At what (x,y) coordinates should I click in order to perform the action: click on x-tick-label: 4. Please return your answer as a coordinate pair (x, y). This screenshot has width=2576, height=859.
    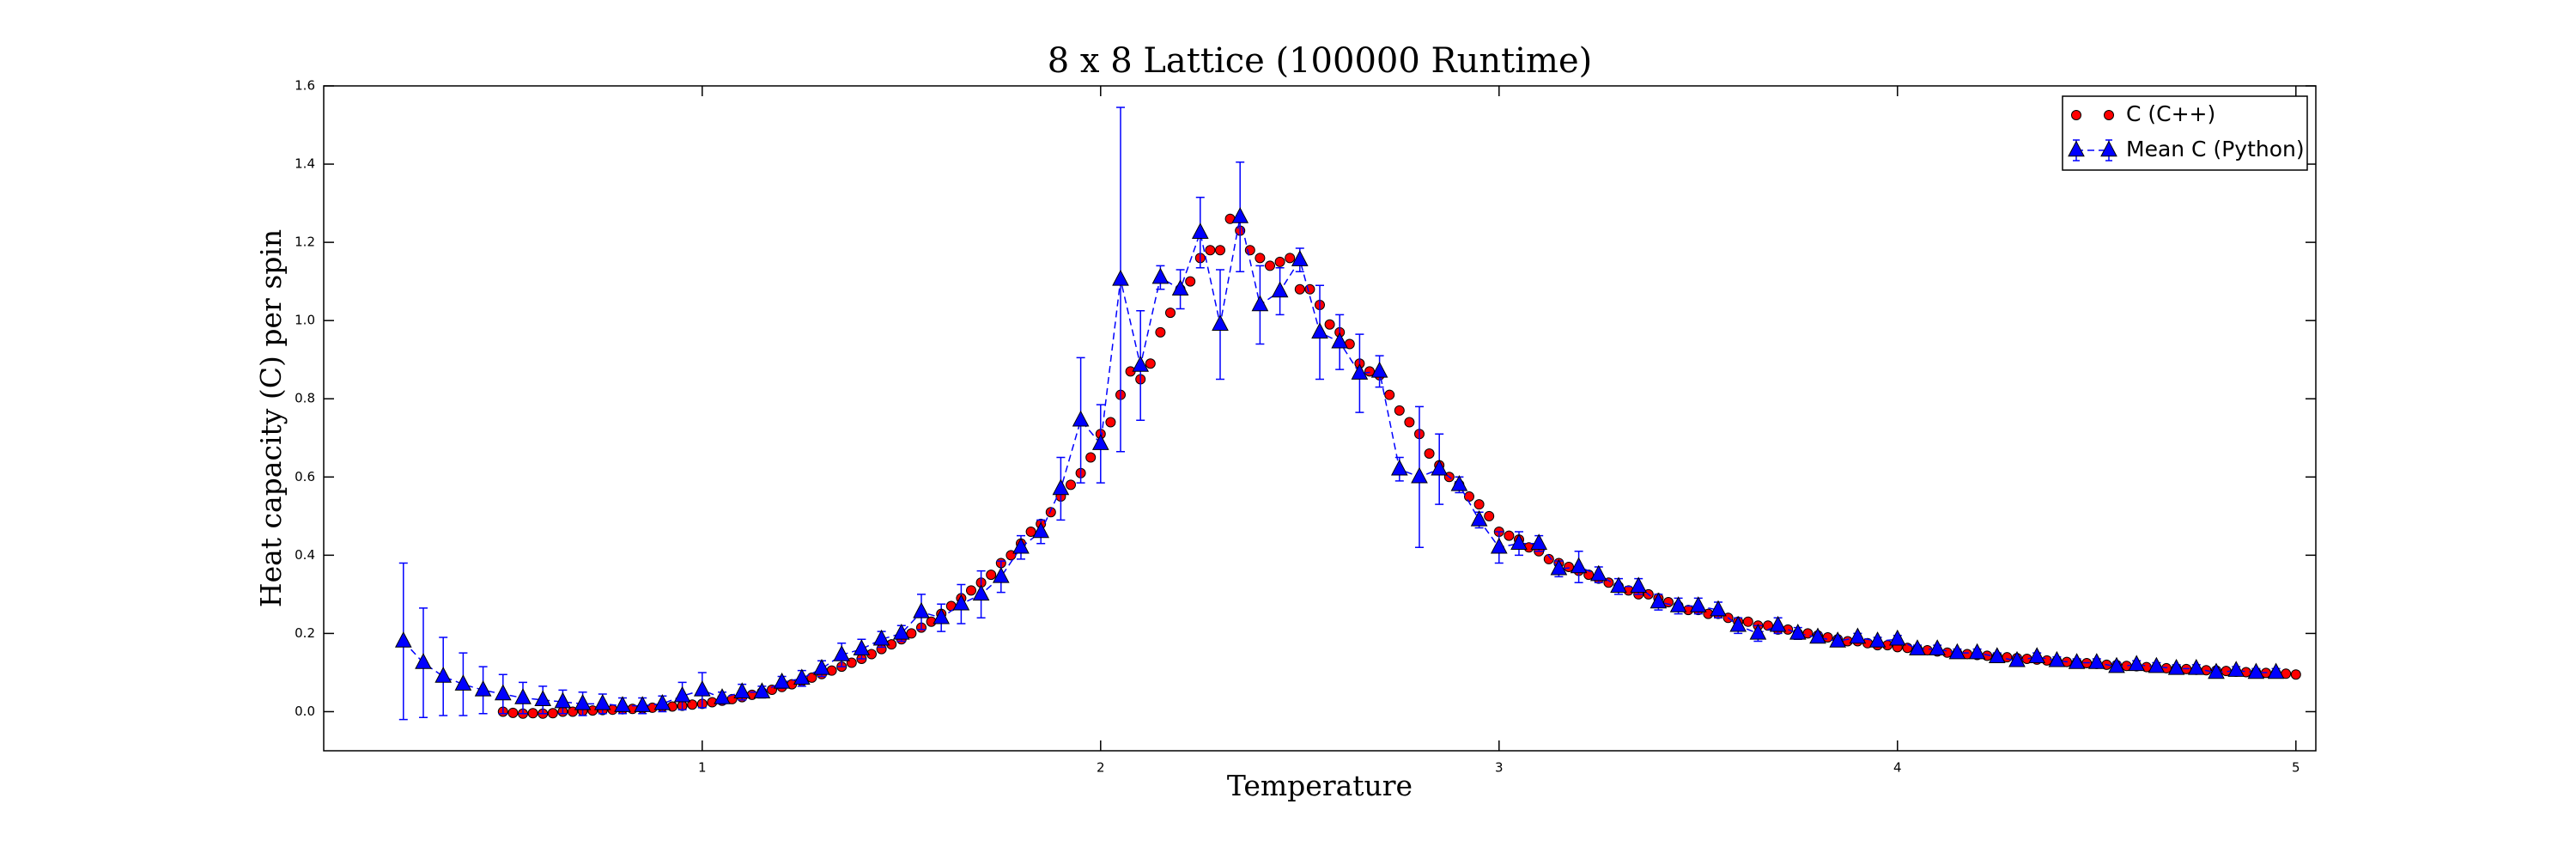
    Looking at the image, I should click on (1897, 768).